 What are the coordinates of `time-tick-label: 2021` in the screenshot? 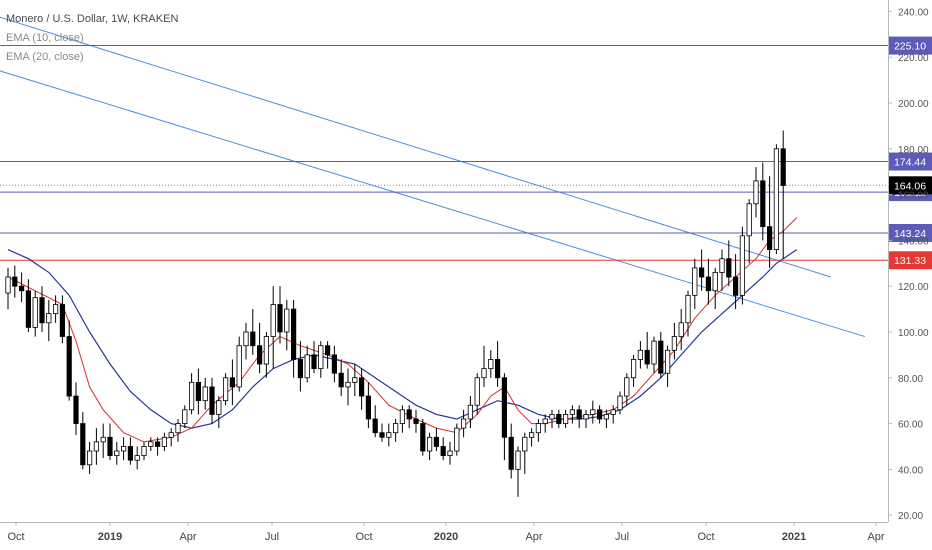 It's located at (794, 537).